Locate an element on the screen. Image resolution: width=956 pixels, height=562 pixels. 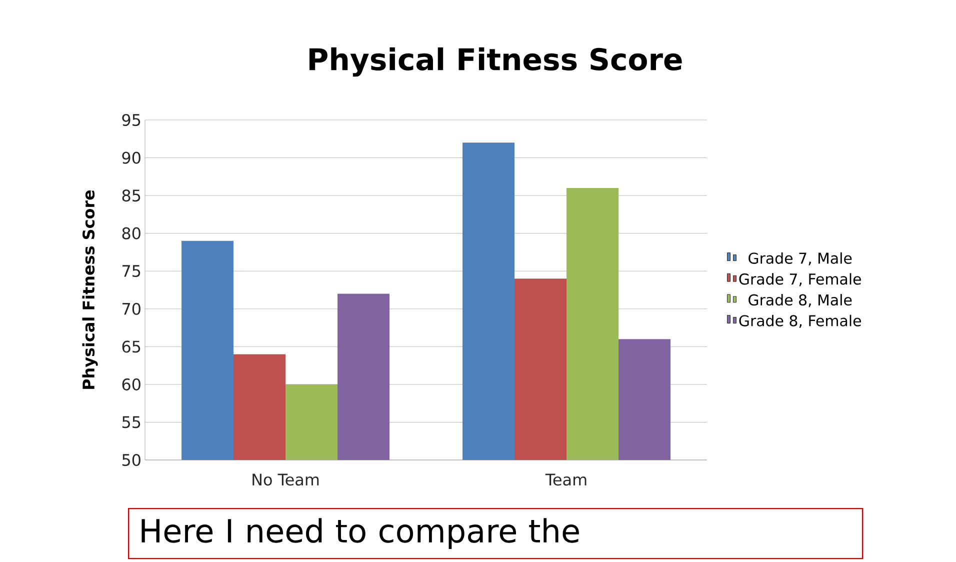
legend-label: Grade 7, Male is located at coordinates (800, 259).